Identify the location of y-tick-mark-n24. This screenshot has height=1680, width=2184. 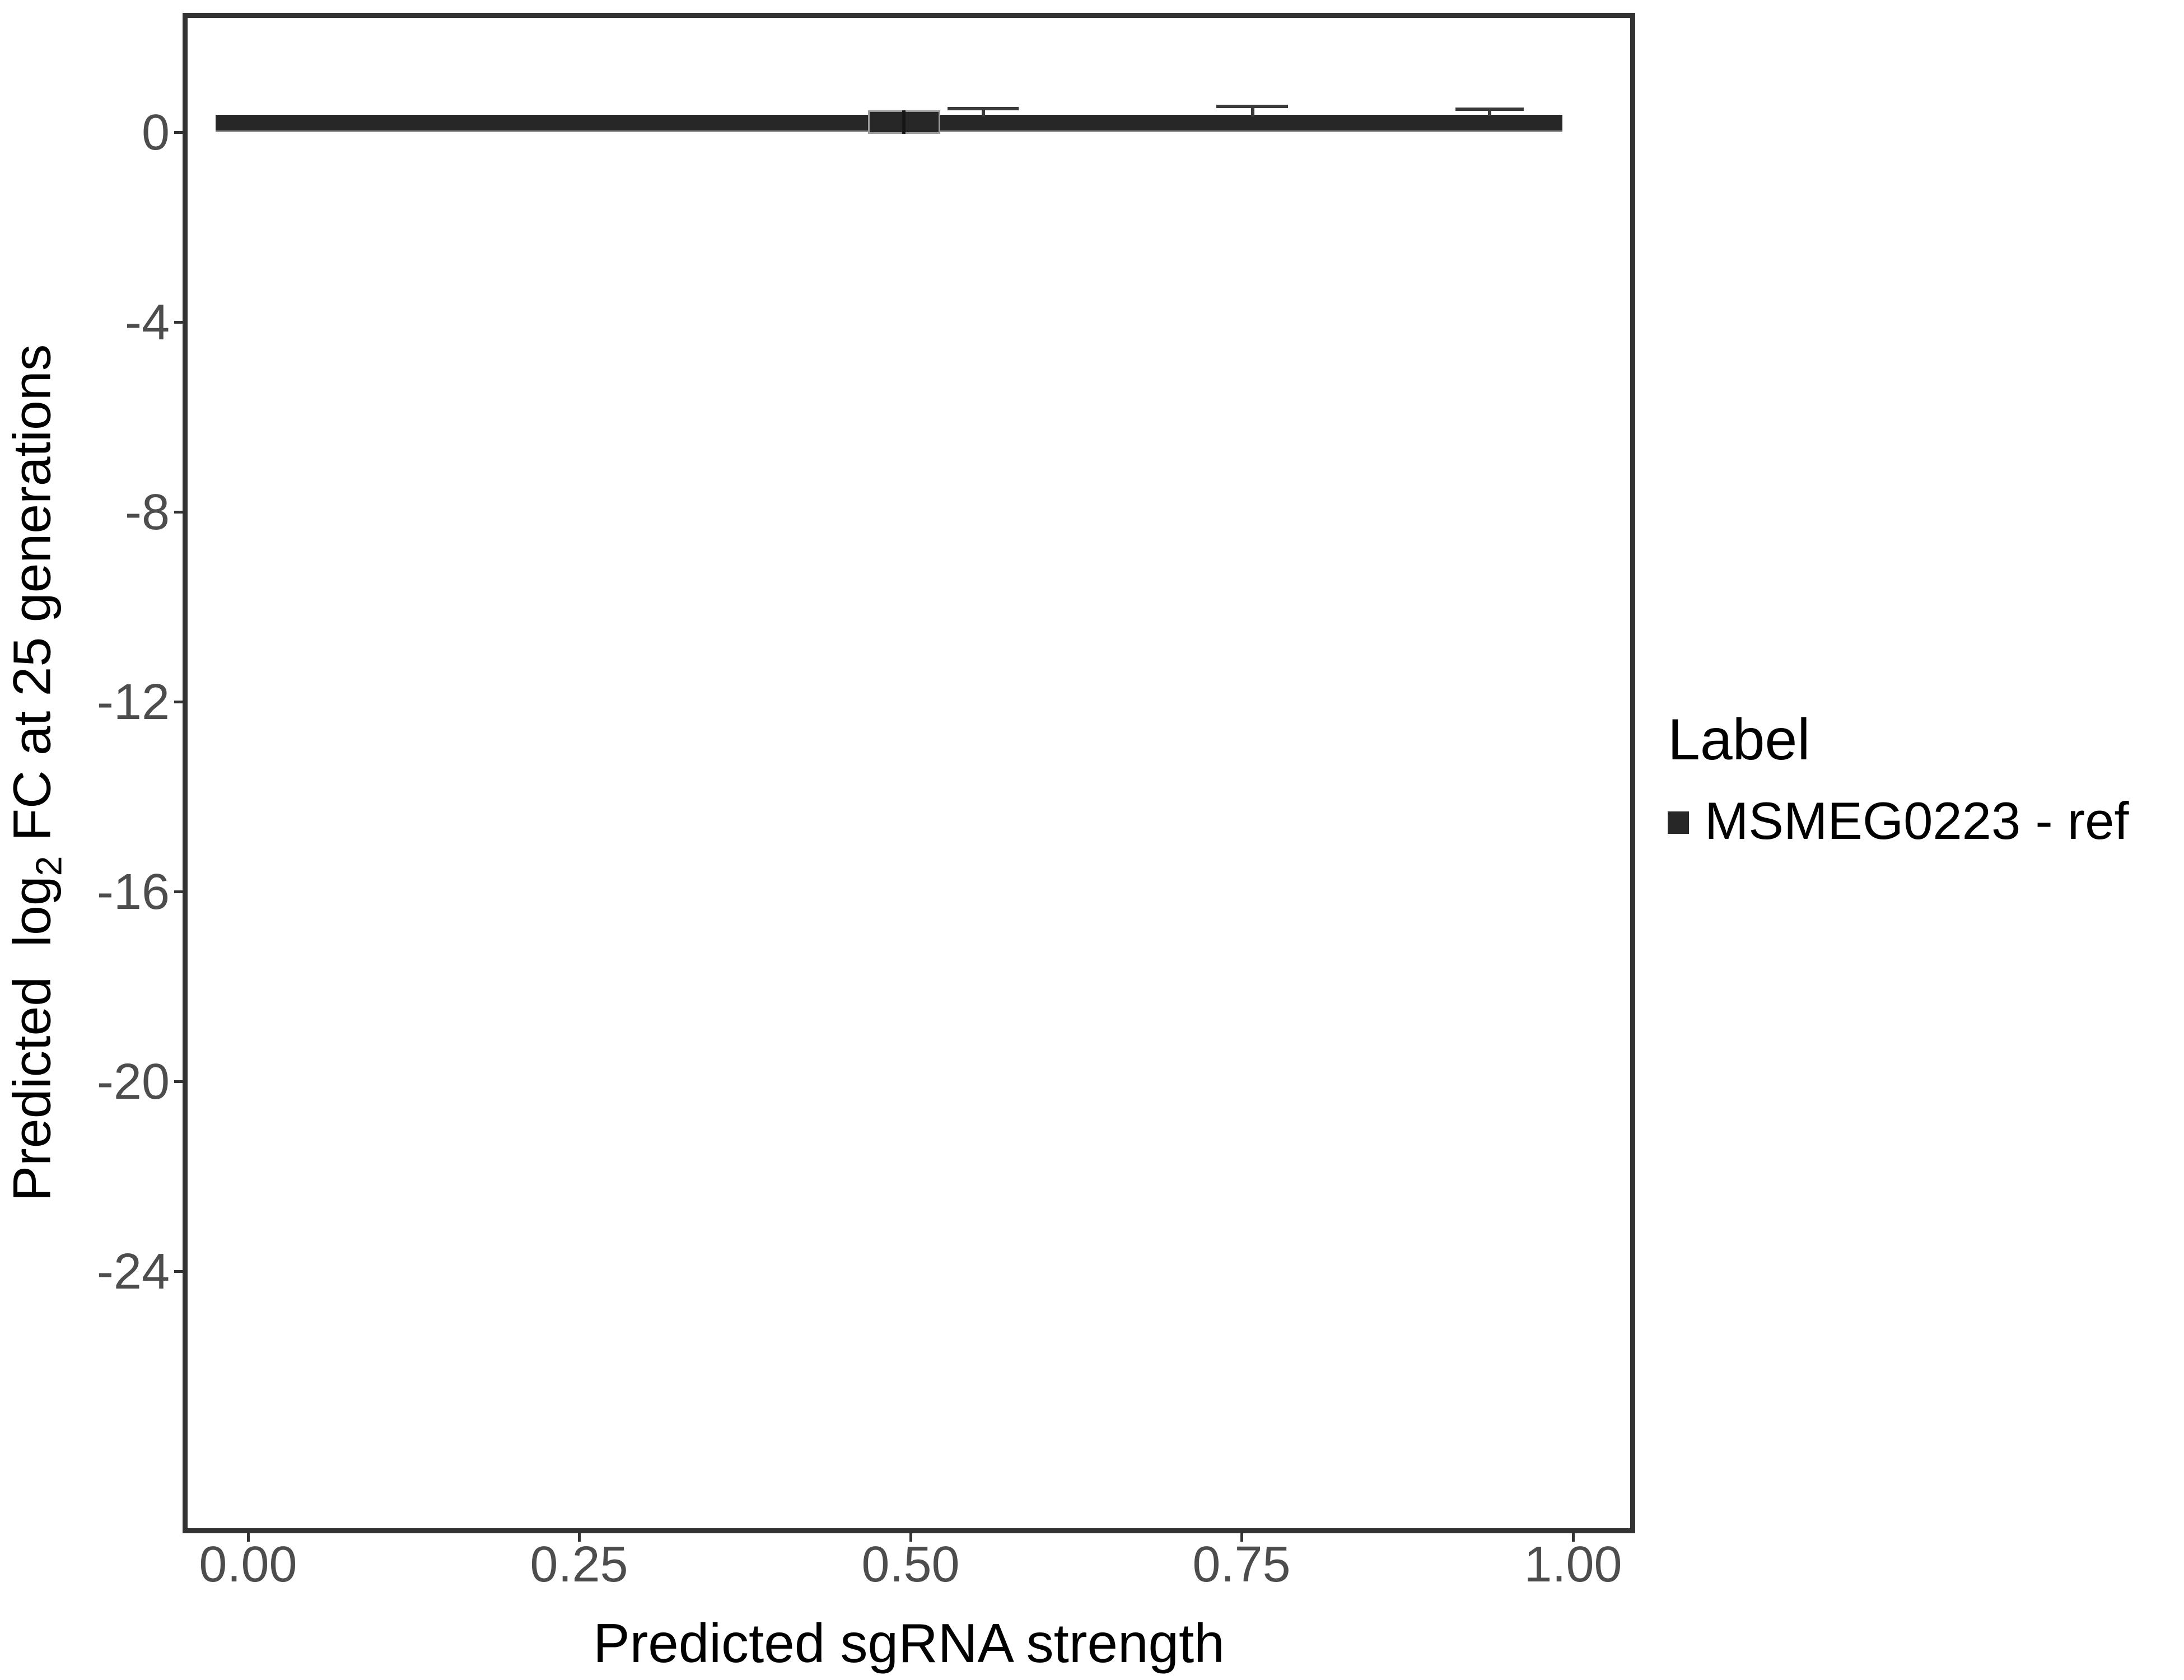
(179, 1271).